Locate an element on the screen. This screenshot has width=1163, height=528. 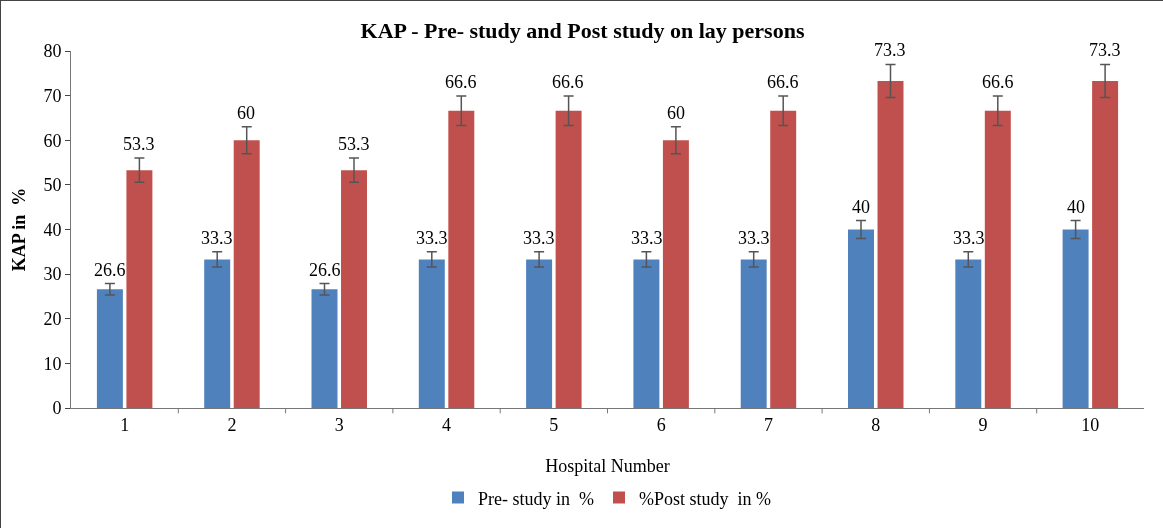
y-tick-label: 50 is located at coordinates (52, 185).